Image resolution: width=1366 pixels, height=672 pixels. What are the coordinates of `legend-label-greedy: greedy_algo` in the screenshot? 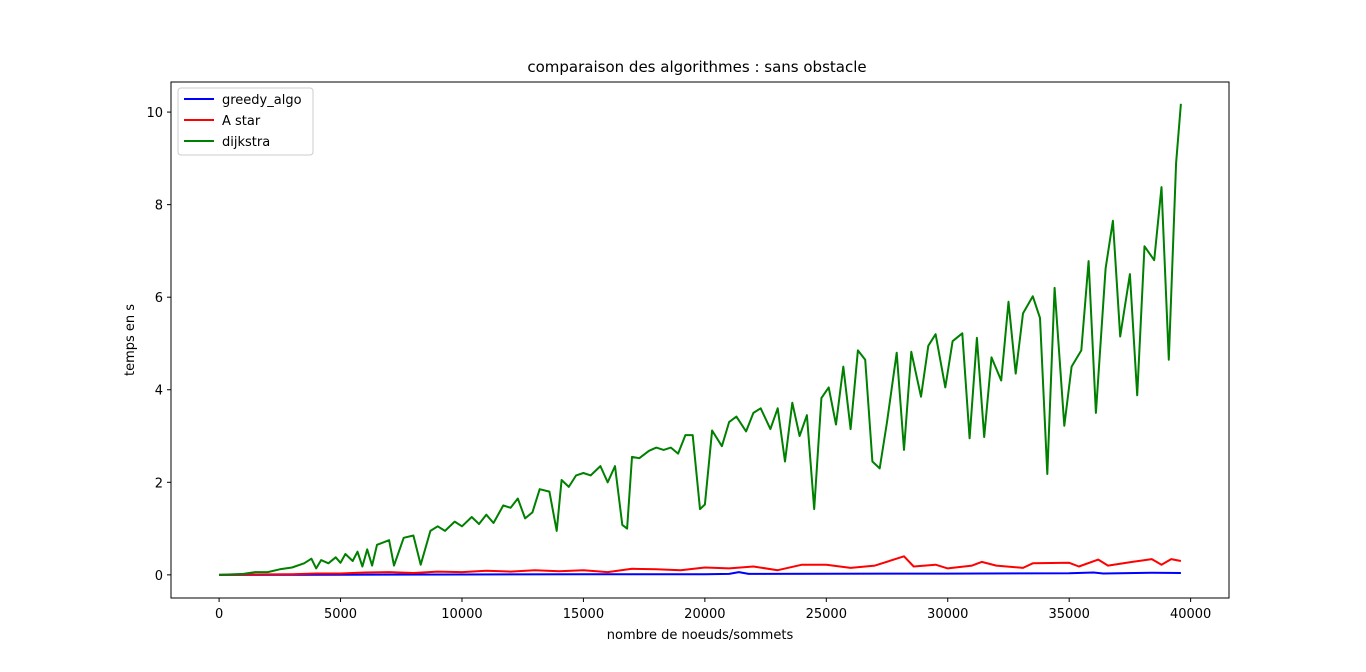 It's located at (262, 100).